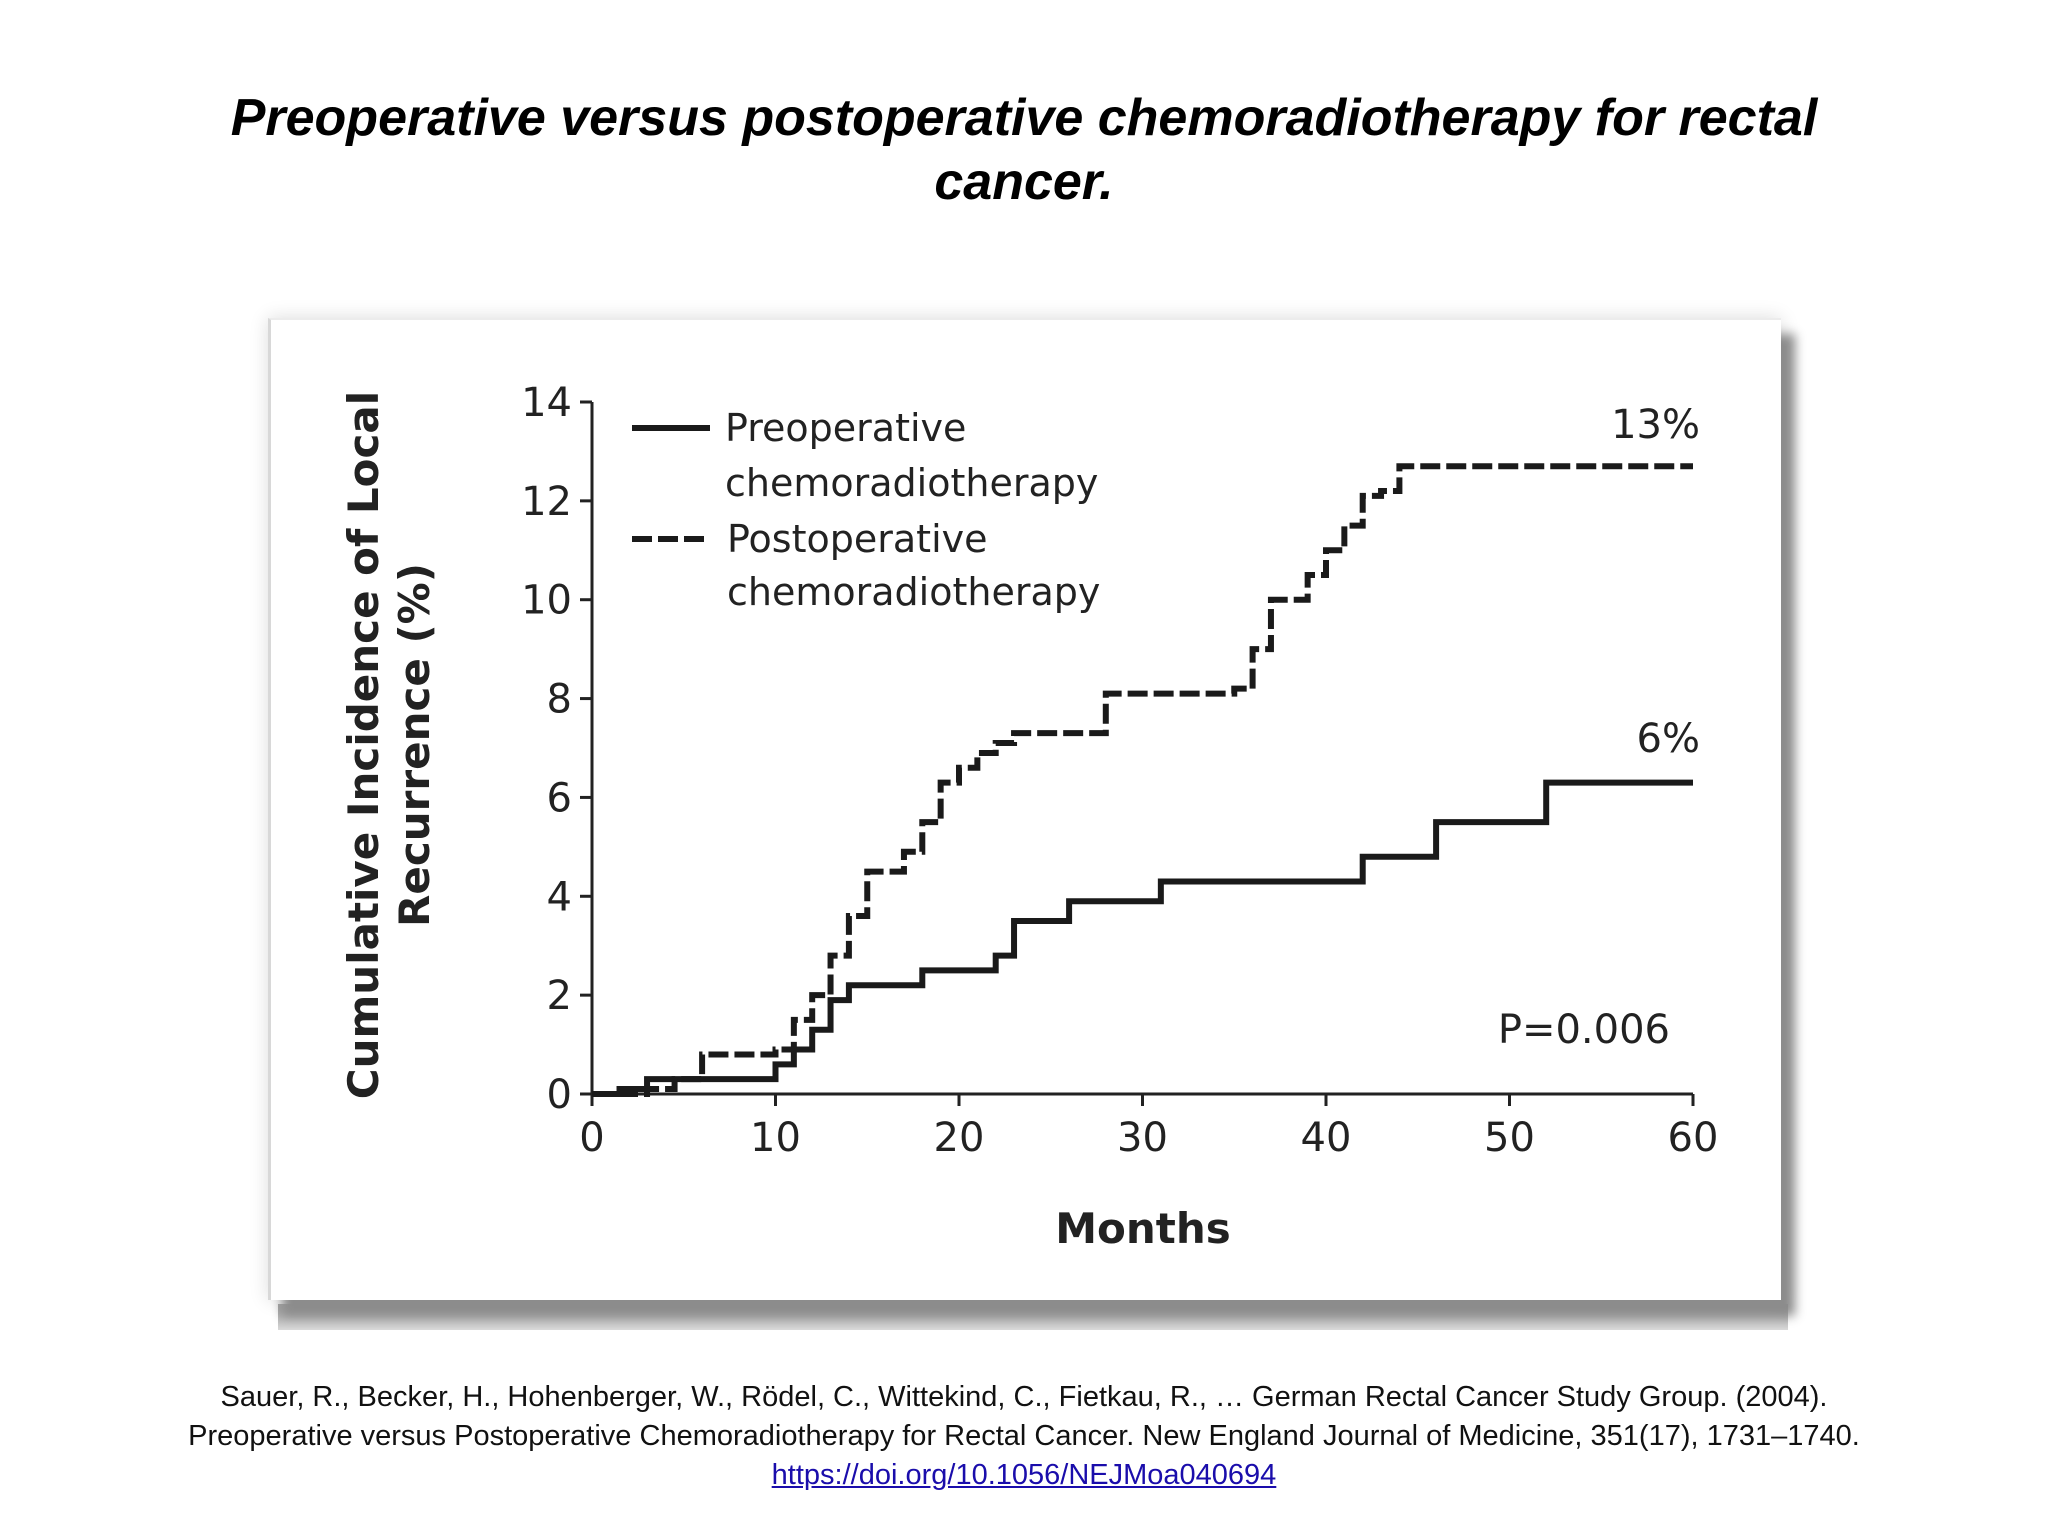  Describe the element at coordinates (1693, 1138) in the screenshot. I see `x-tick-label: 60` at that location.